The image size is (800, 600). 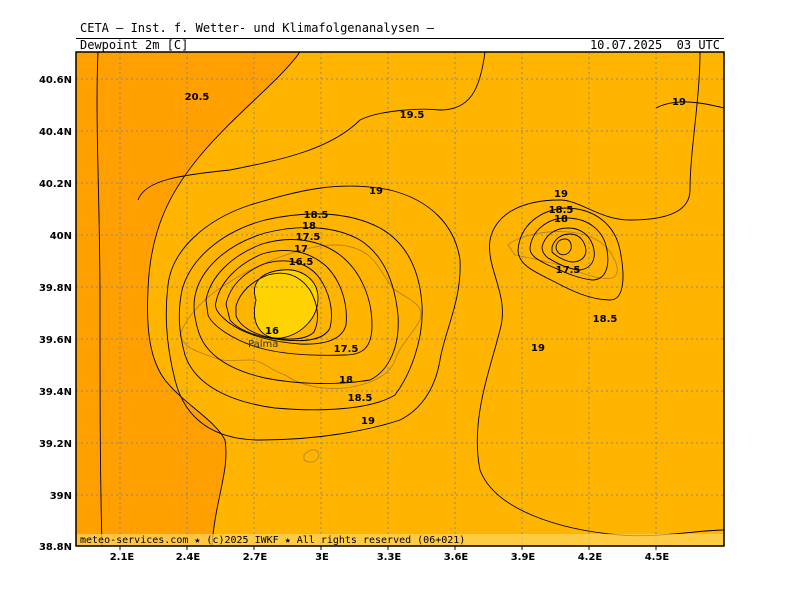 I want to click on contour-label: 17, so click(x=301, y=249).